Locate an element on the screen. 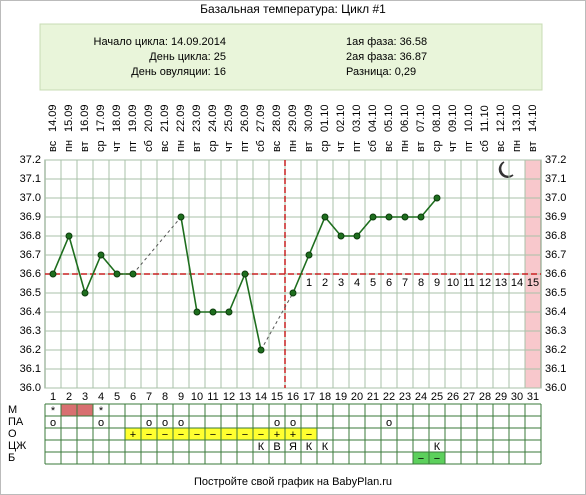 The width and height of the screenshot is (586, 495). date-label: 05.10 is located at coordinates (389, 118).